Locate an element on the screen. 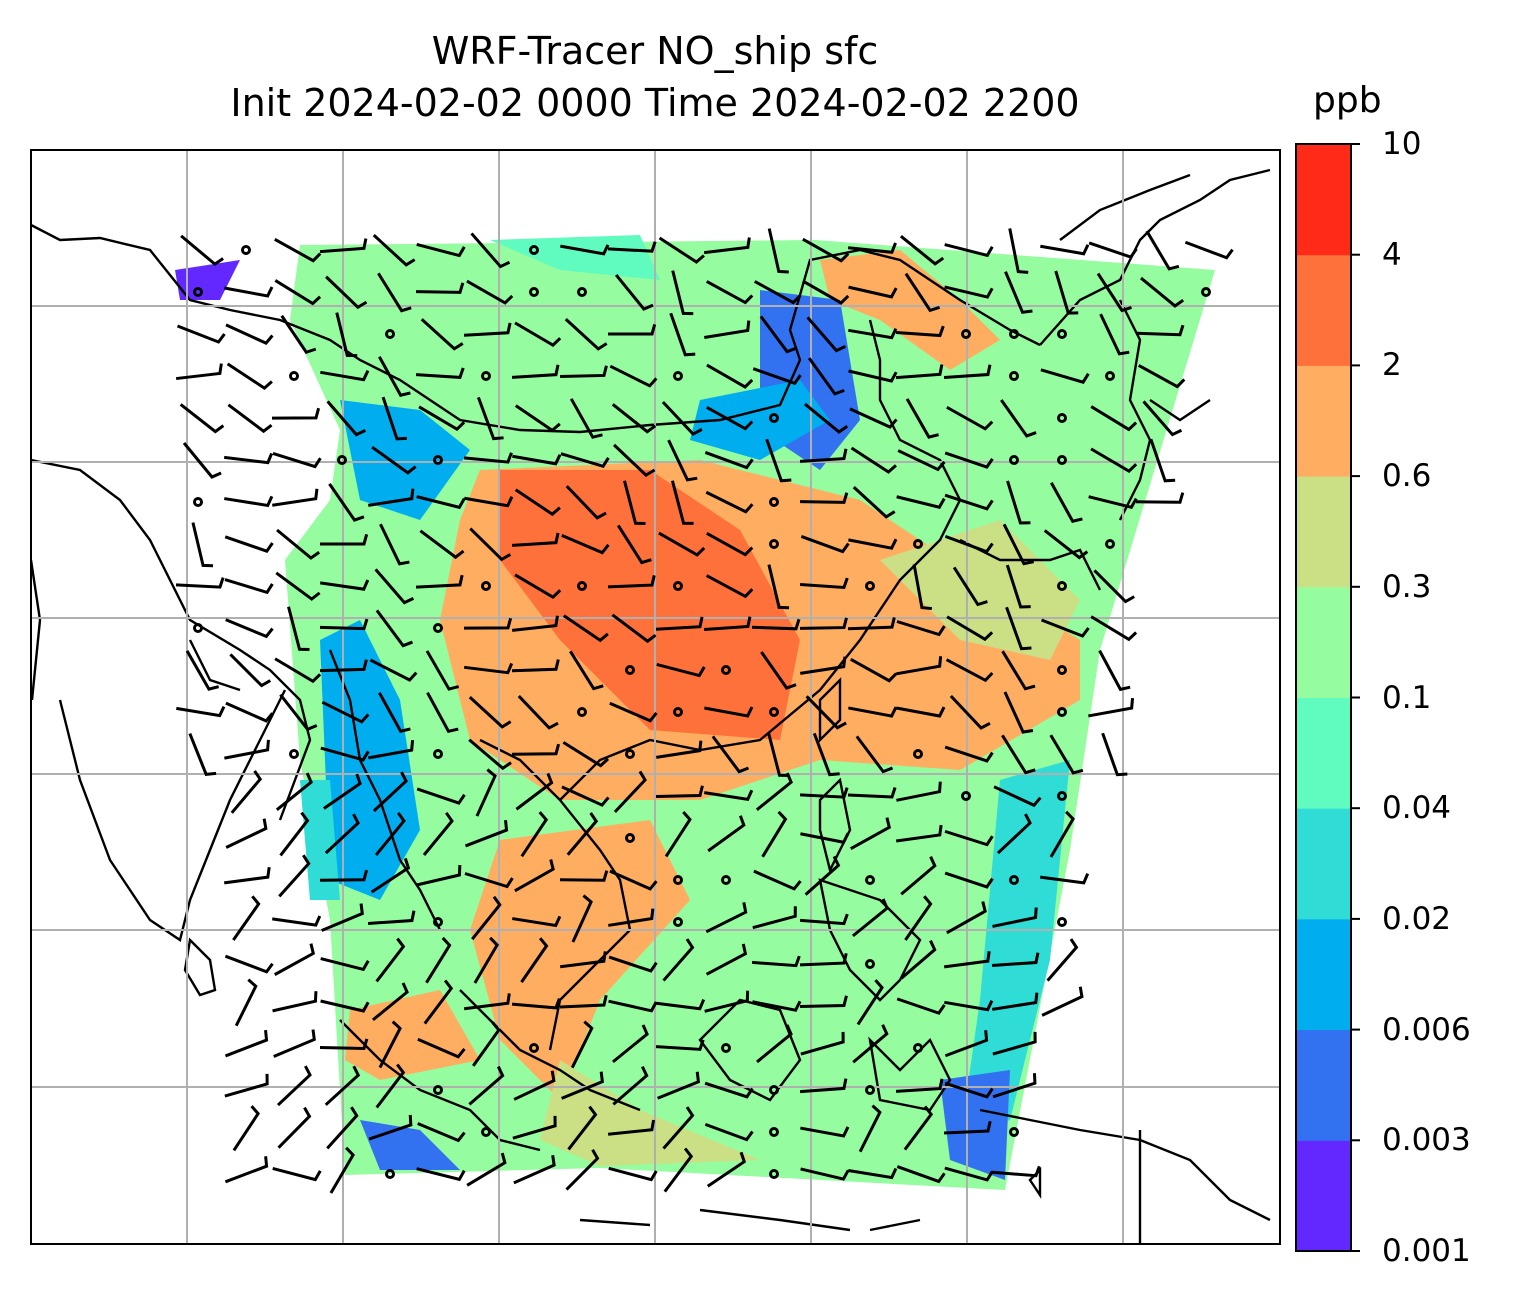 The image size is (1528, 1306). colorbar is located at coordinates (1327, 697).